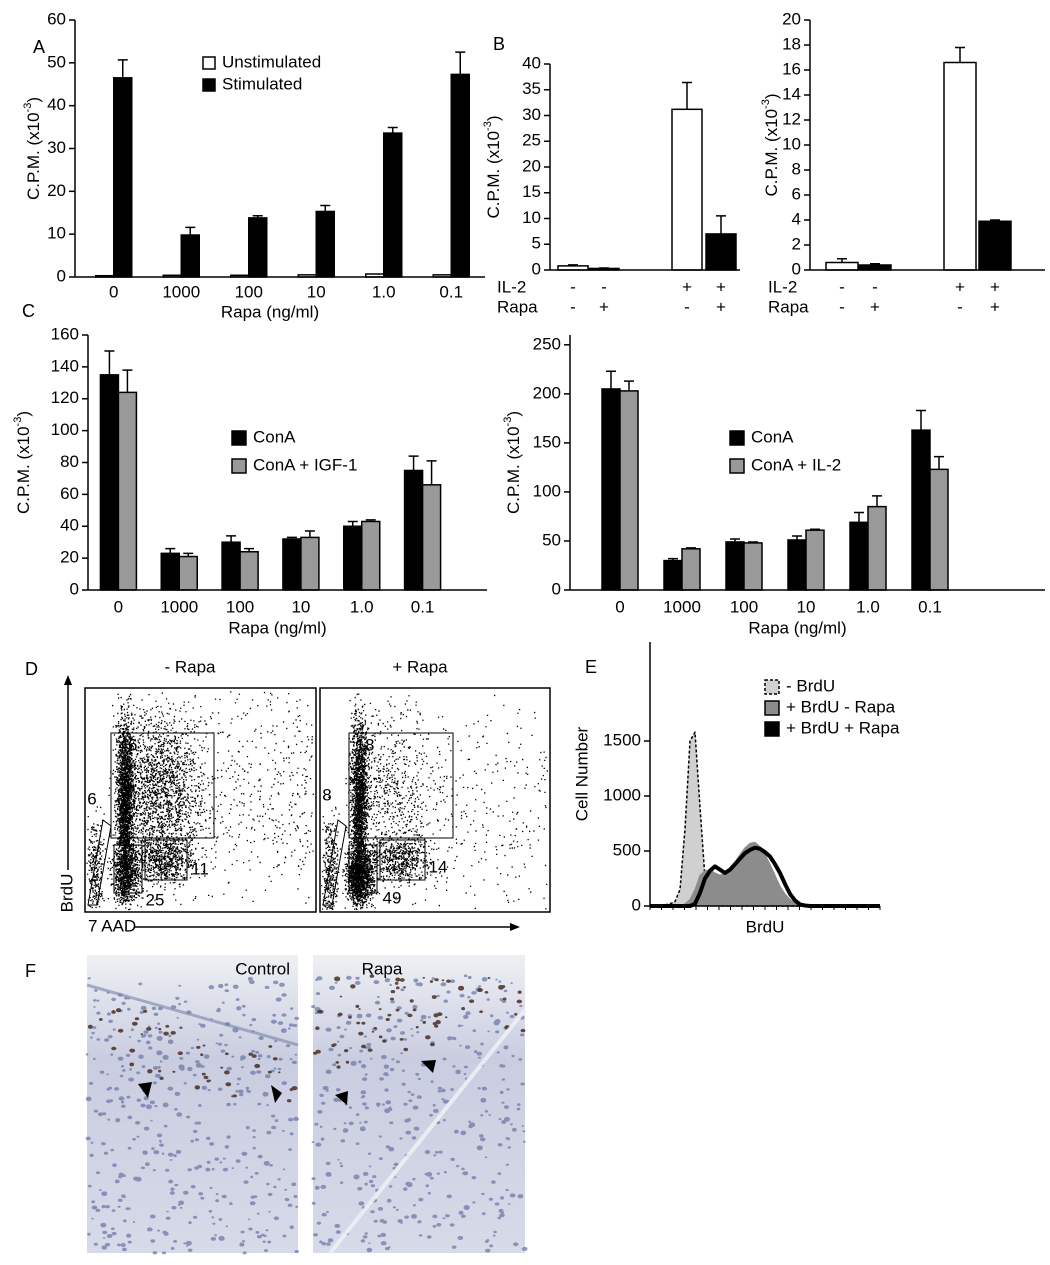  What do you see at coordinates (765, 926) in the screenshot?
I see `x-axis-label: BrdU` at bounding box center [765, 926].